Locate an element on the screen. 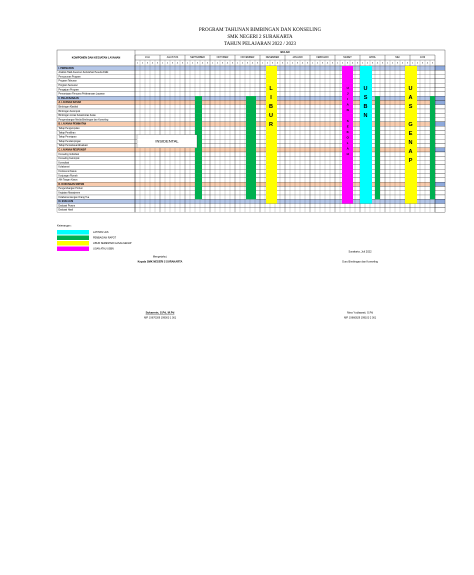  row-label: Kolaborasi is located at coordinates (64, 167).